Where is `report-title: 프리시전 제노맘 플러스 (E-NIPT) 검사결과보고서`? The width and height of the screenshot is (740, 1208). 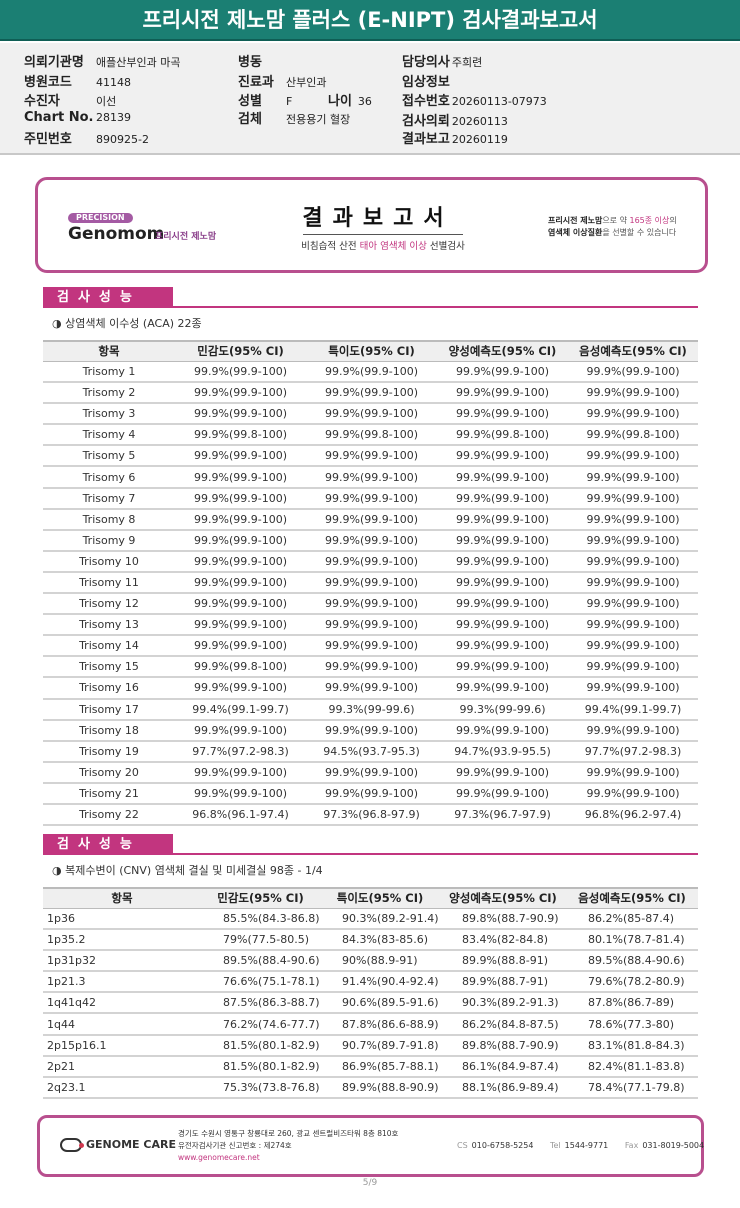 report-title: 프리시전 제노맘 플러스 (E-NIPT) 검사결과보고서 is located at coordinates (370, 20).